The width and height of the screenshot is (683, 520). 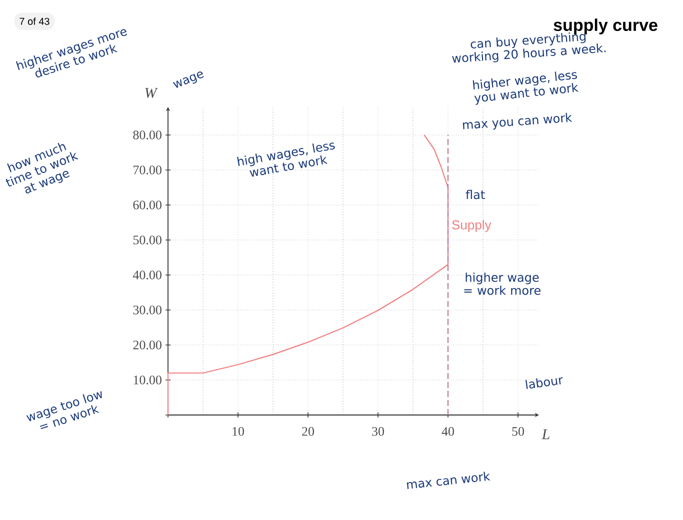 I want to click on y-tick-label: 80.00, so click(x=147, y=135).